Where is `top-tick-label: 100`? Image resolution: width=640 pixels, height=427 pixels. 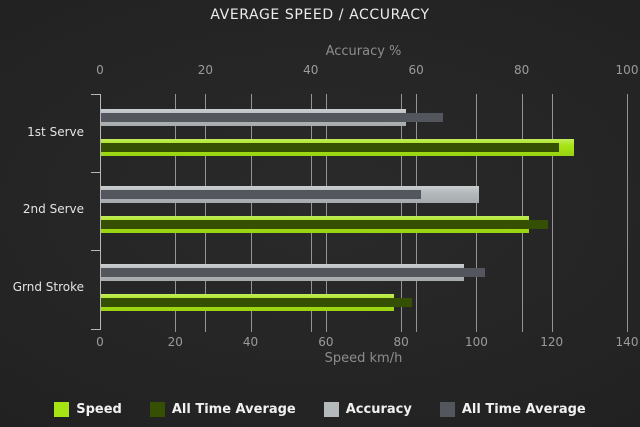 top-tick-label: 100 is located at coordinates (627, 70).